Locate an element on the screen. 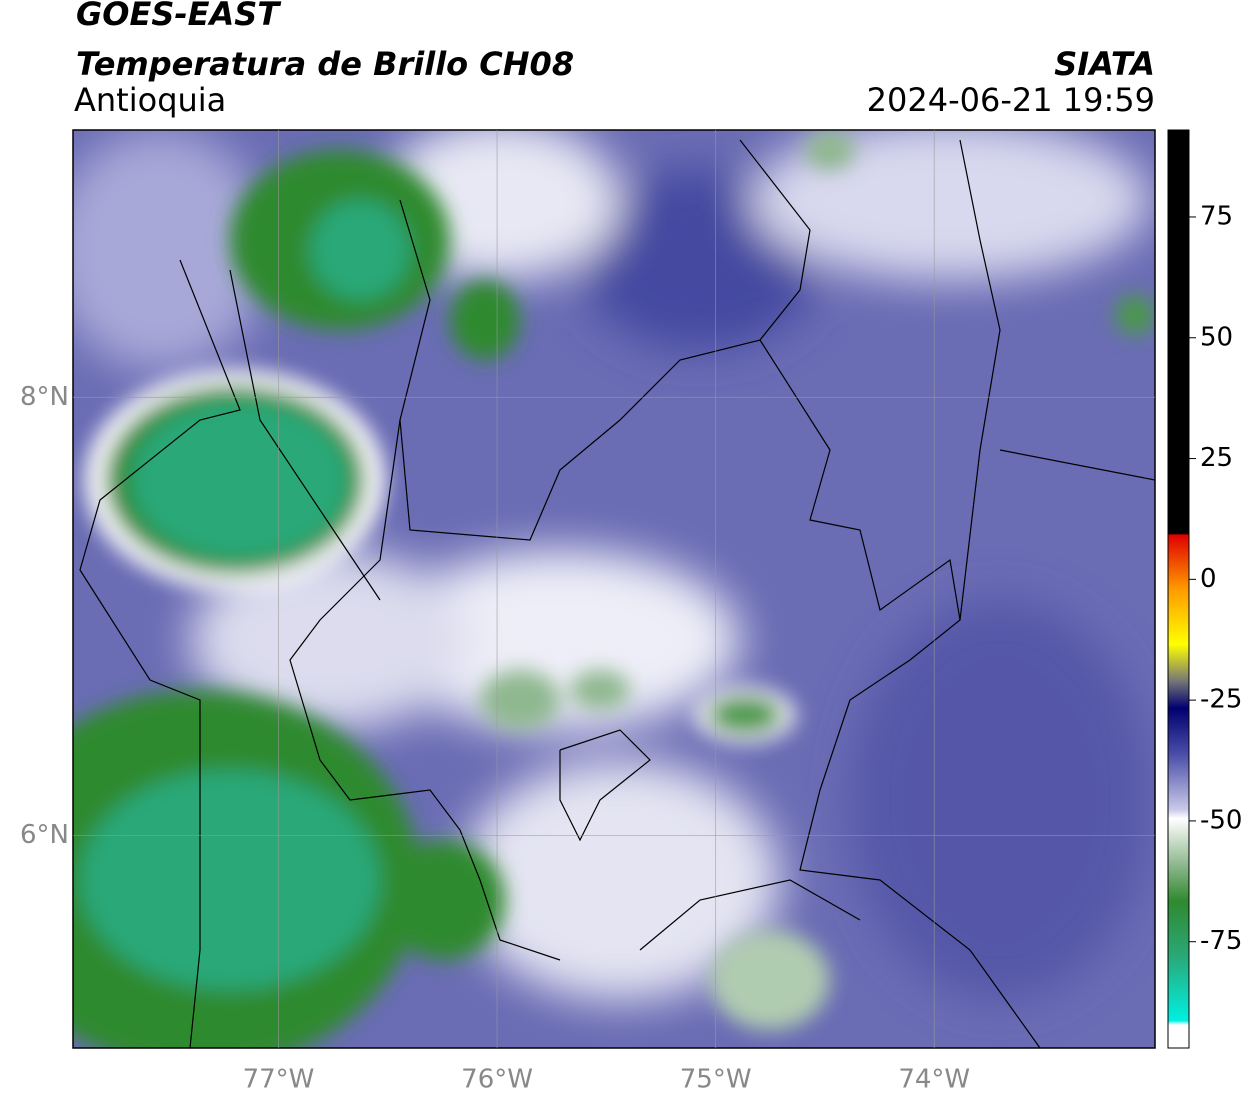 The width and height of the screenshot is (1252, 1103). y-tick-label: 6°N is located at coordinates (44, 835).